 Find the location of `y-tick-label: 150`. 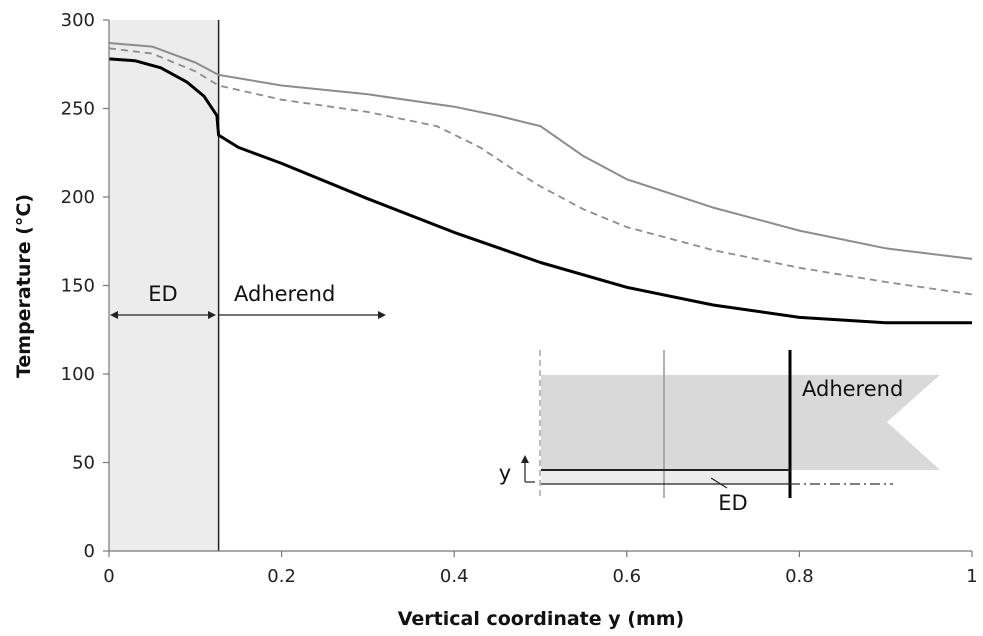

y-tick-label: 150 is located at coordinates (78, 286).